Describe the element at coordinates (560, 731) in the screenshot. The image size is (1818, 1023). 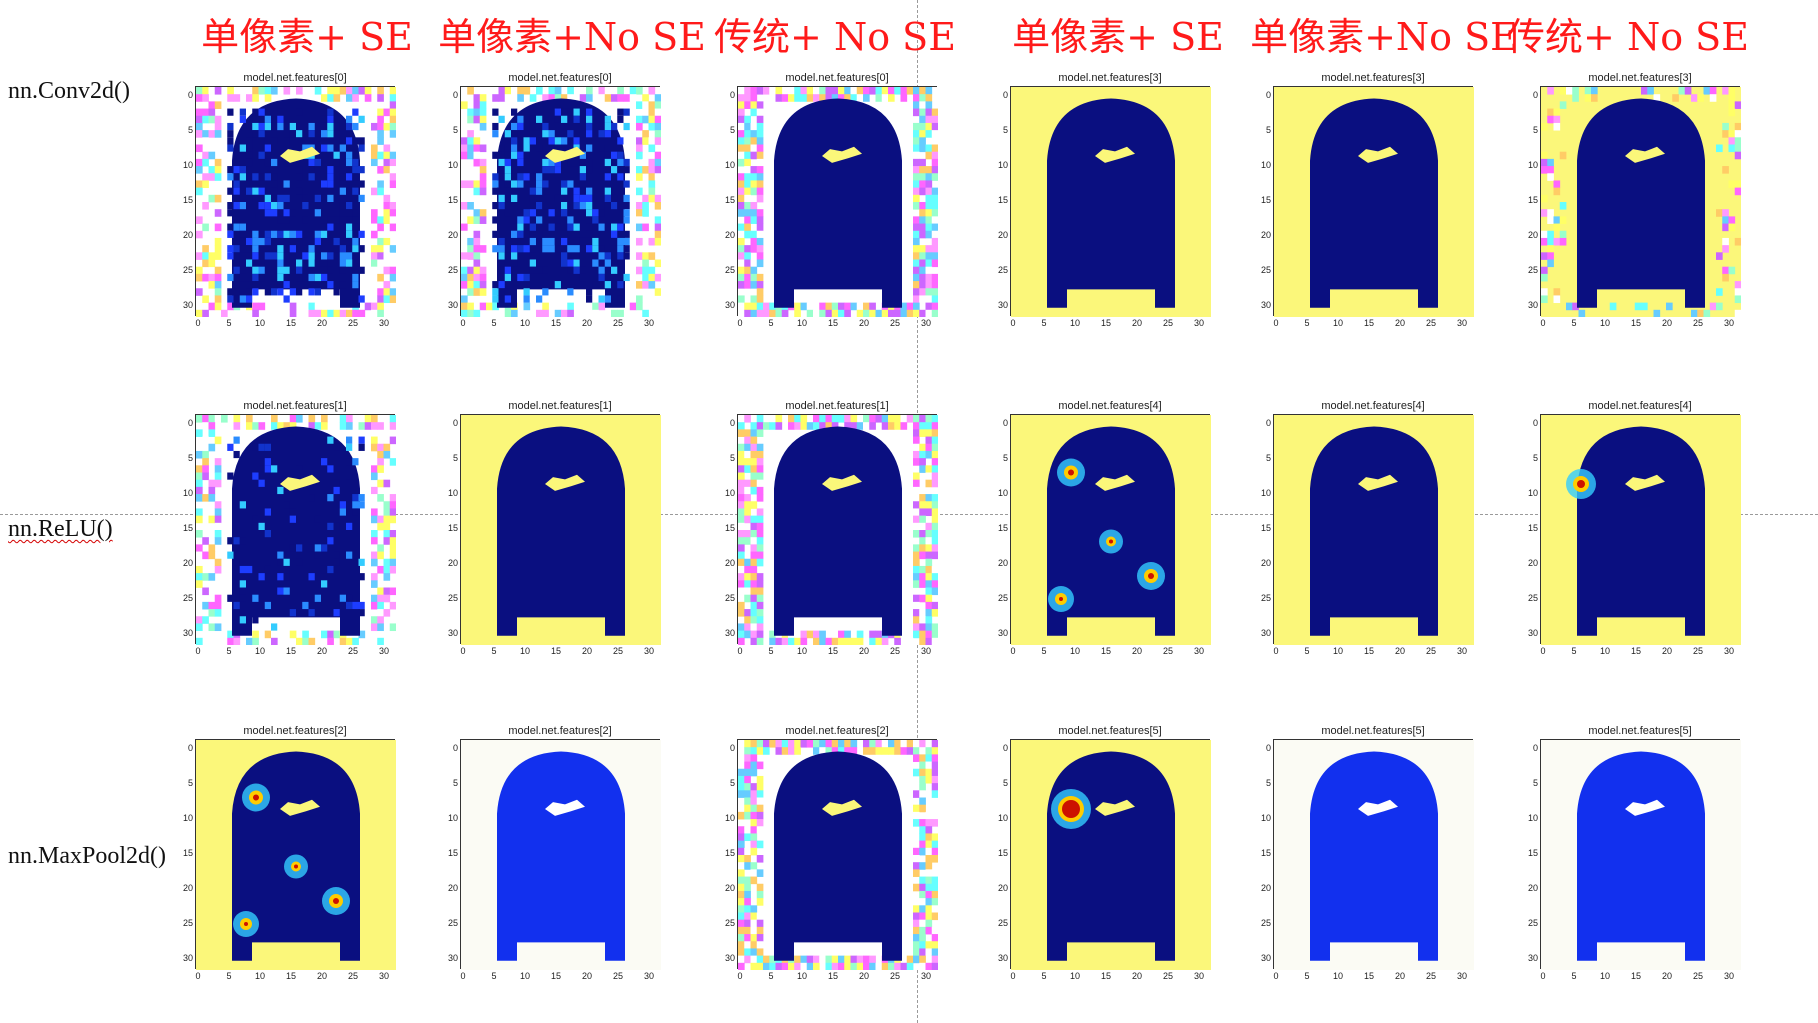
I see `panel-title: model.net.features[2]` at that location.